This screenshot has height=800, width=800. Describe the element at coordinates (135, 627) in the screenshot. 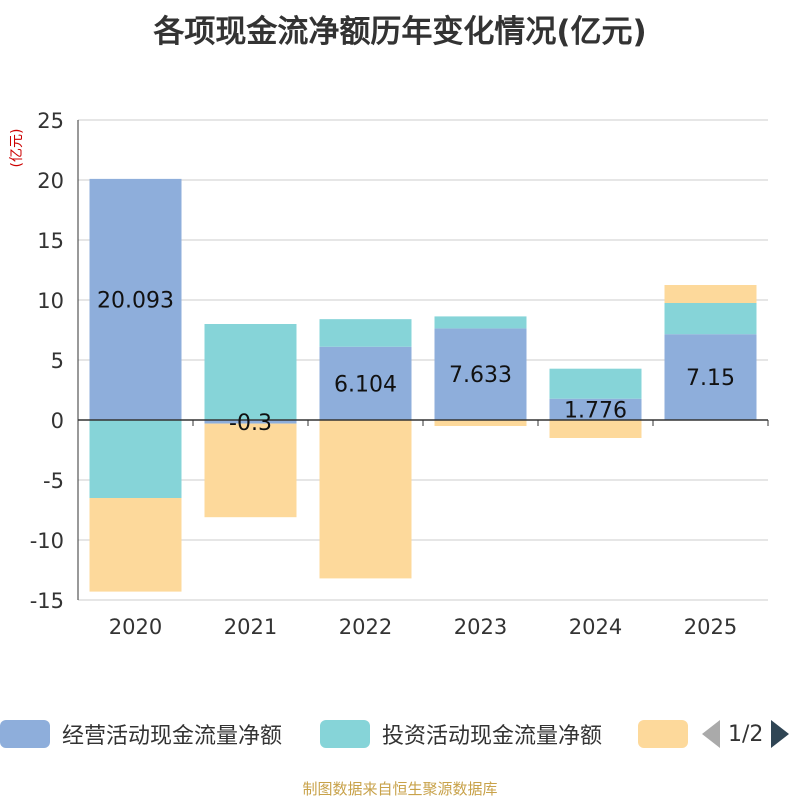

I see `x-tick-label: 2020` at that location.